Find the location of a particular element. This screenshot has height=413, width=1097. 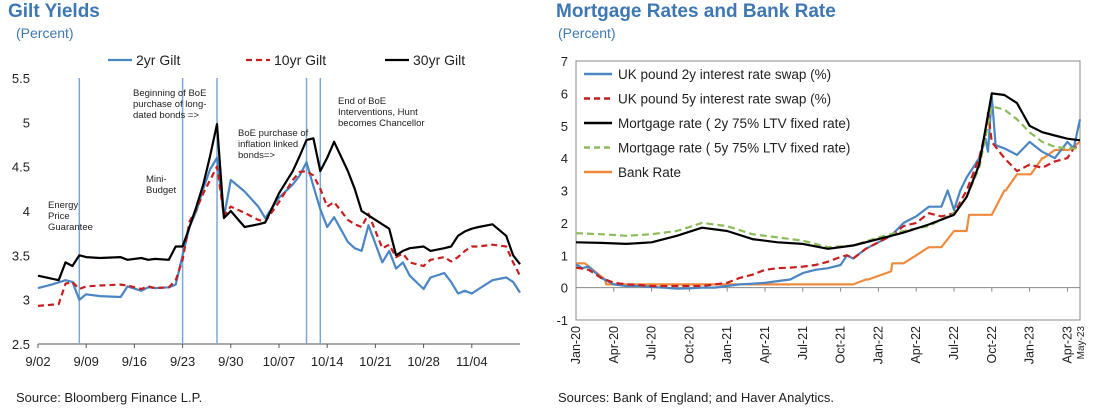

legend-label-uk-pound-2y-interest-rate-swap: UK pound 2y interest rate swap (%) is located at coordinates (724, 74).